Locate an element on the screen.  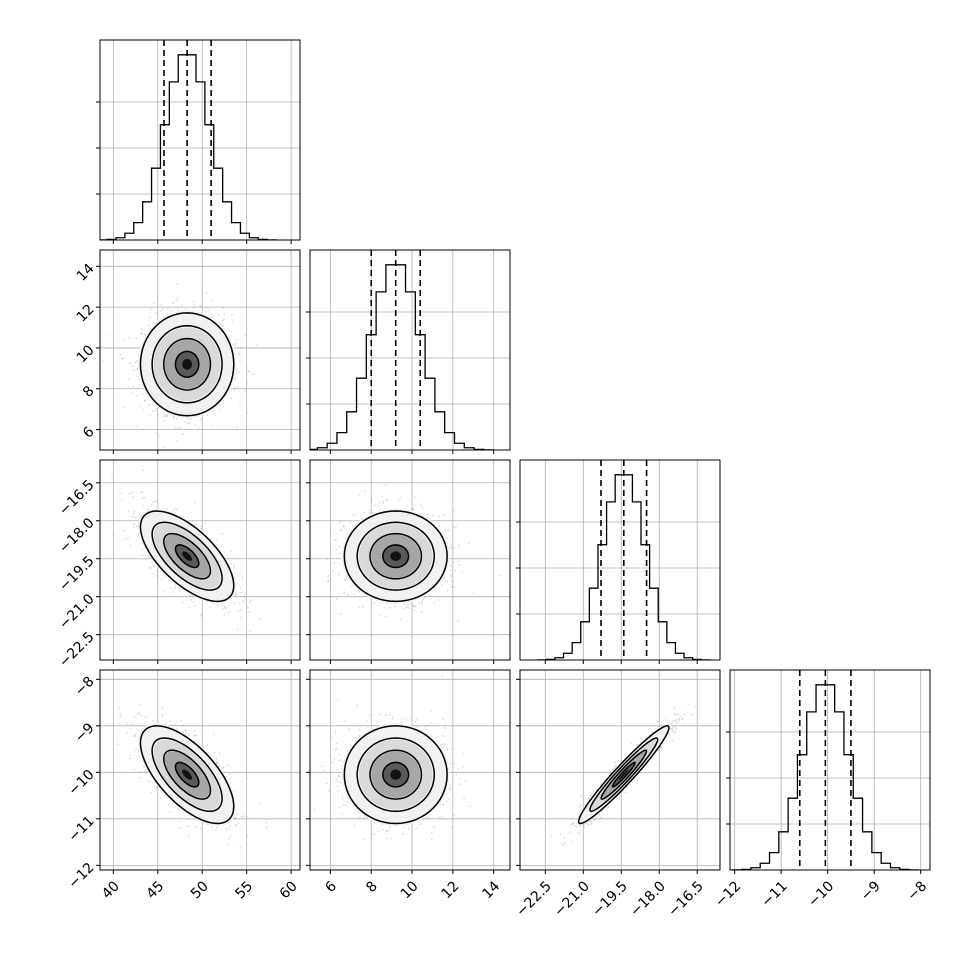
y-tick-label-2-1: −21.0 is located at coordinates (77, 612).